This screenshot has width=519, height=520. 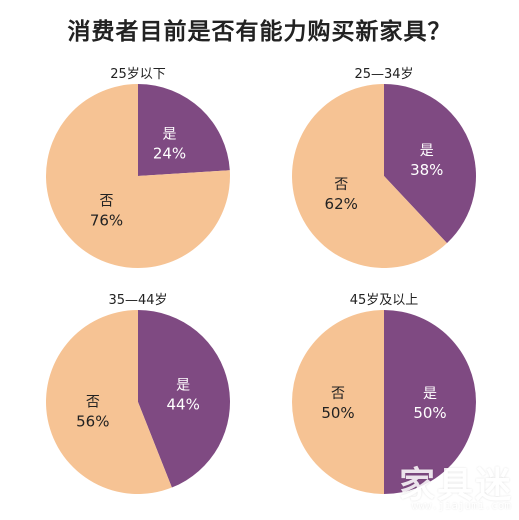 What do you see at coordinates (341, 204) in the screenshot?
I see `slice-value-1-1: 62%` at bounding box center [341, 204].